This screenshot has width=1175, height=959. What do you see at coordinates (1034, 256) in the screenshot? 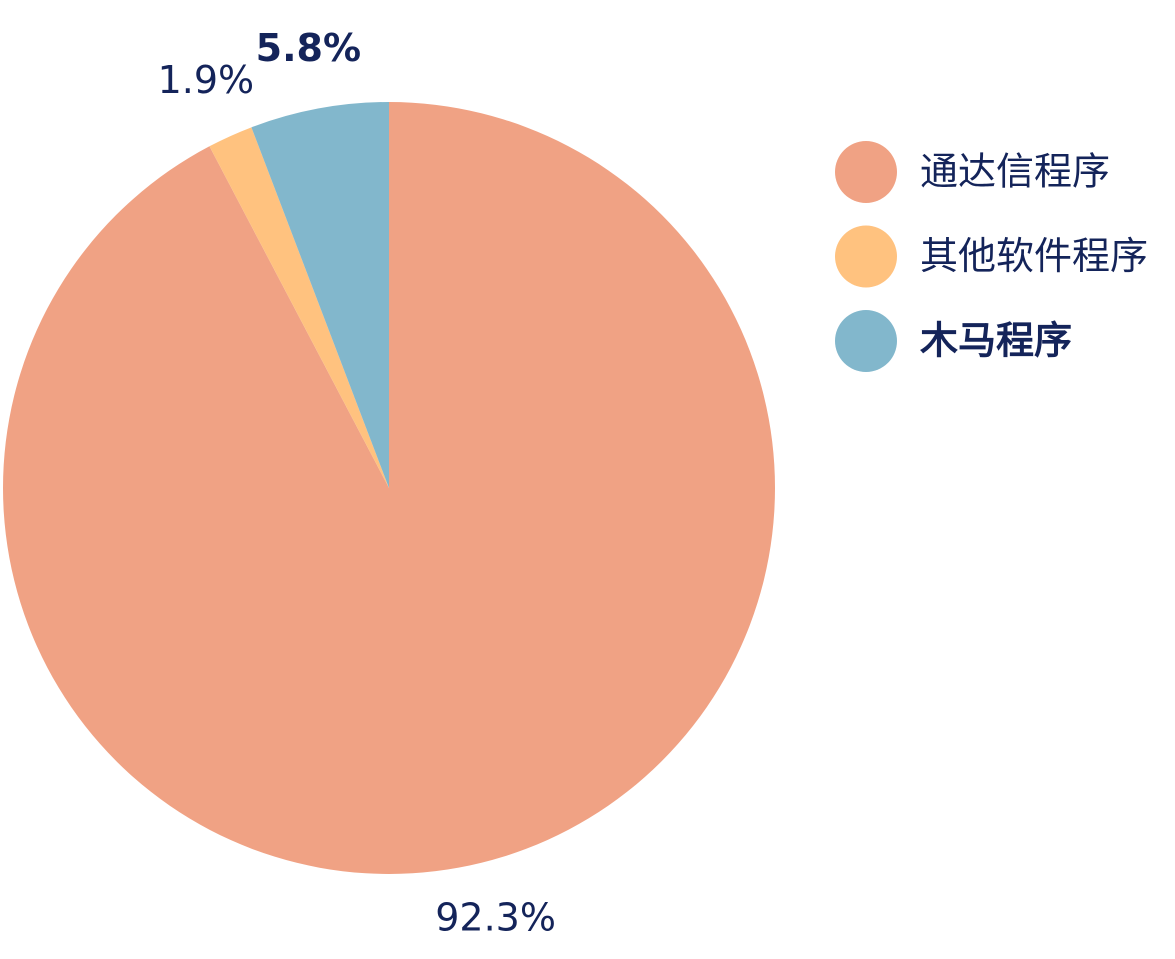
I see `legend-label: 其他软件程序` at bounding box center [1034, 256].